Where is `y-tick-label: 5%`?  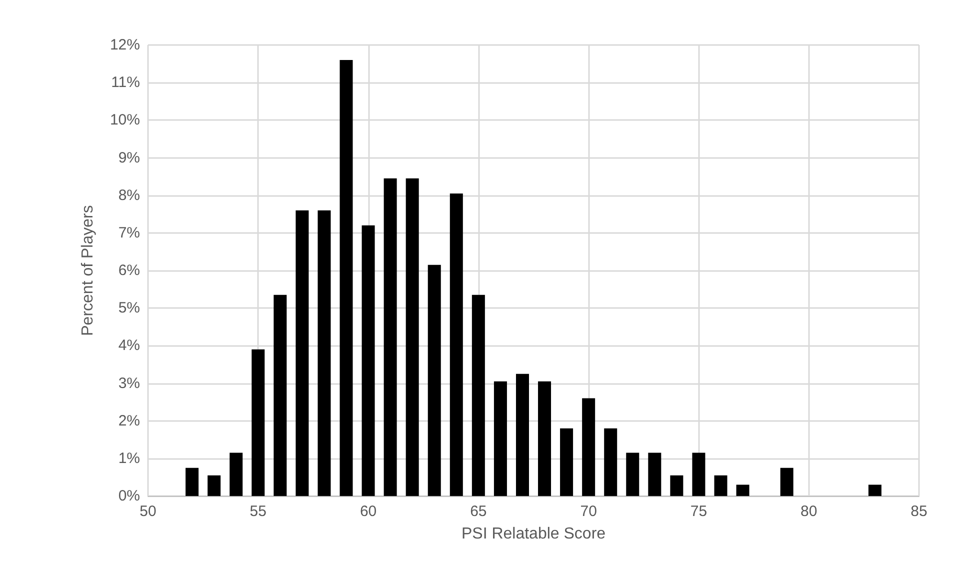 y-tick-label: 5% is located at coordinates (129, 308).